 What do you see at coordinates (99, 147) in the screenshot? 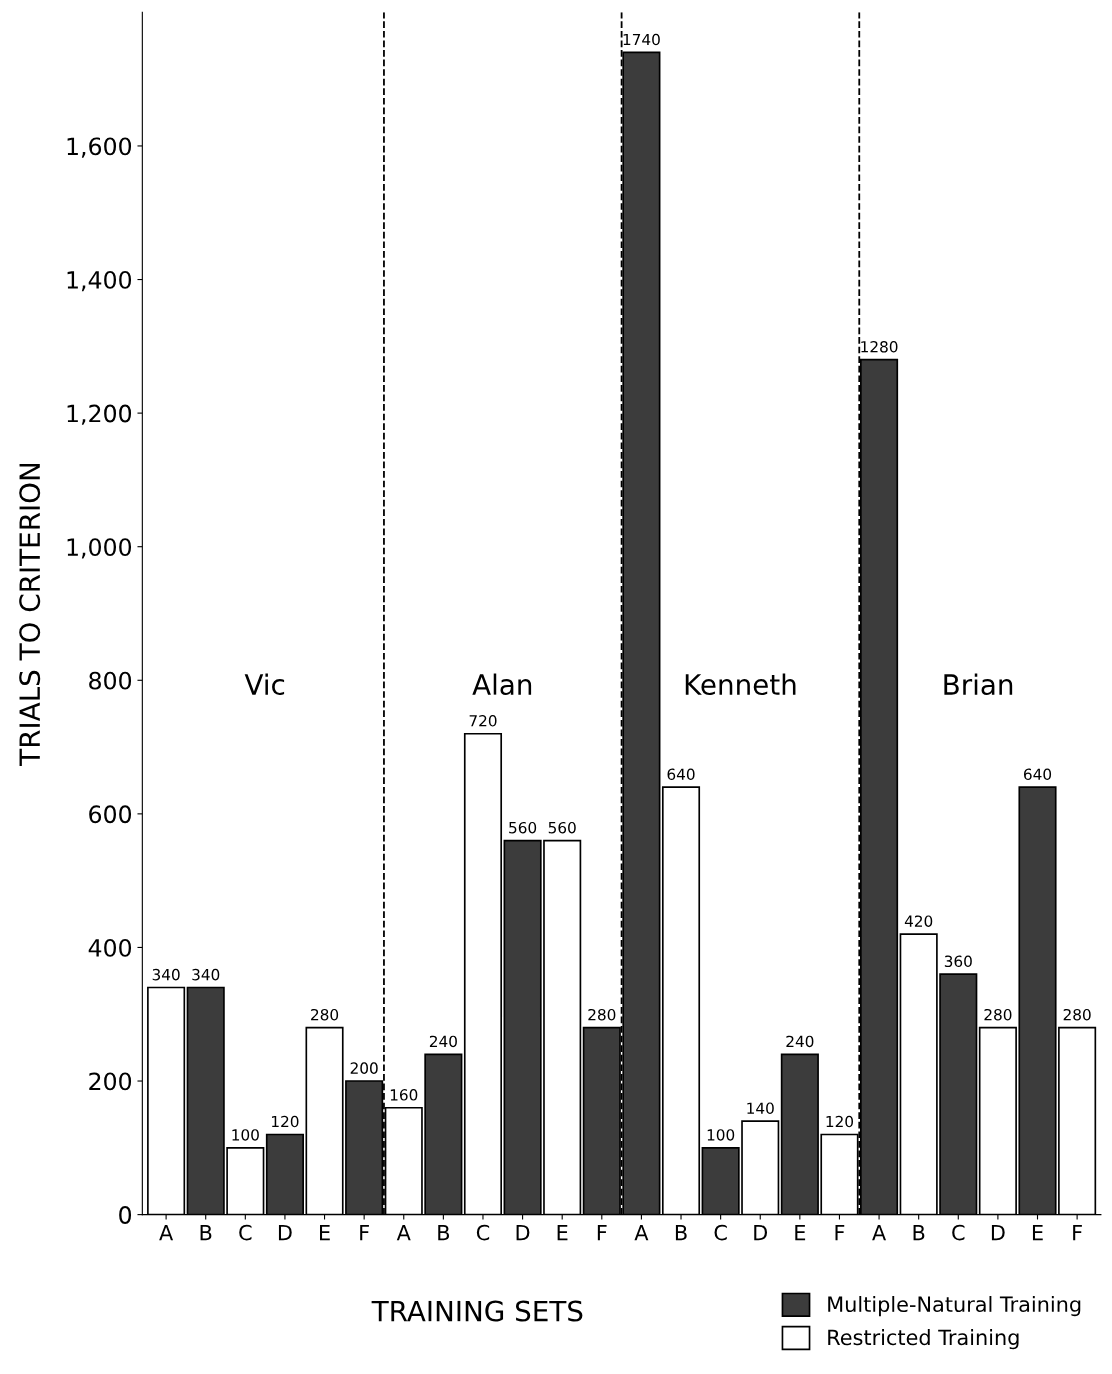
I see `y-tick-label: 1,600` at bounding box center [99, 147].